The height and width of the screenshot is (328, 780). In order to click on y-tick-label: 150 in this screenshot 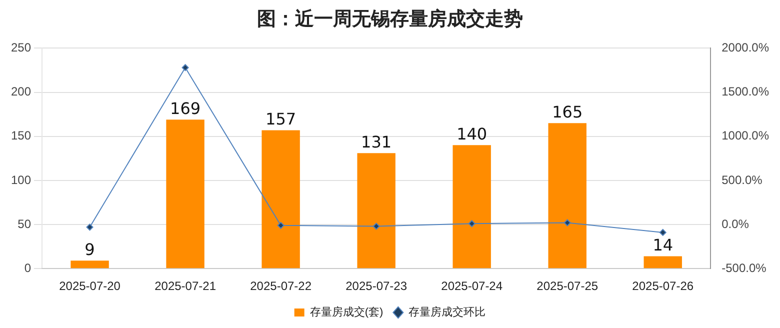, I will do `click(21, 135)`.